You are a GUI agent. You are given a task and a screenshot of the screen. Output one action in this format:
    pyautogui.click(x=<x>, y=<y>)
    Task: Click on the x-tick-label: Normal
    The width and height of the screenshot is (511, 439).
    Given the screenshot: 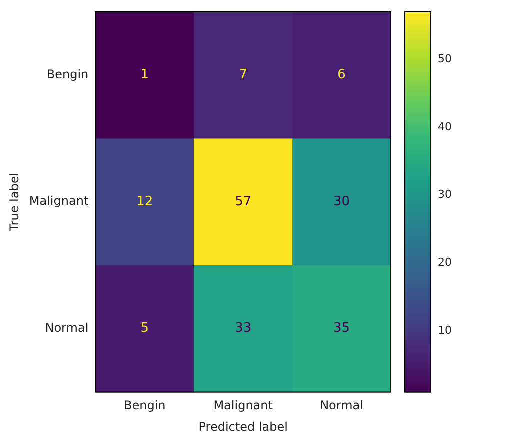 What is the action you would take?
    pyautogui.click(x=342, y=405)
    